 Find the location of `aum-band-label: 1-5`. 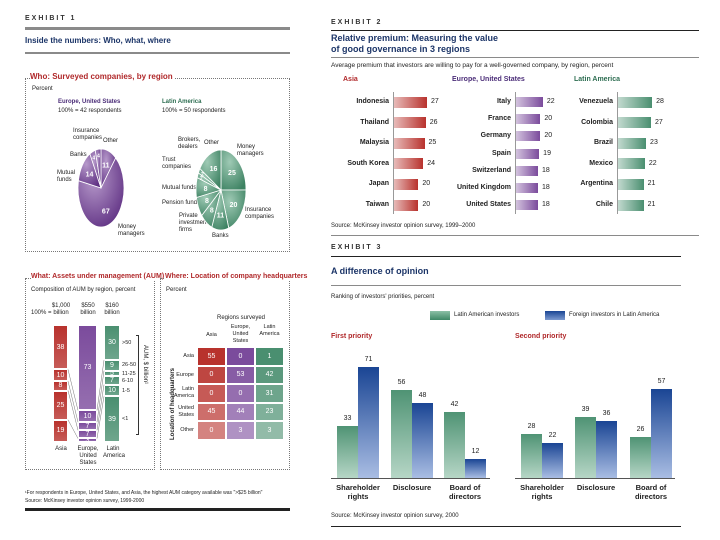

aum-band-label: 1-5 is located at coordinates (126, 390).